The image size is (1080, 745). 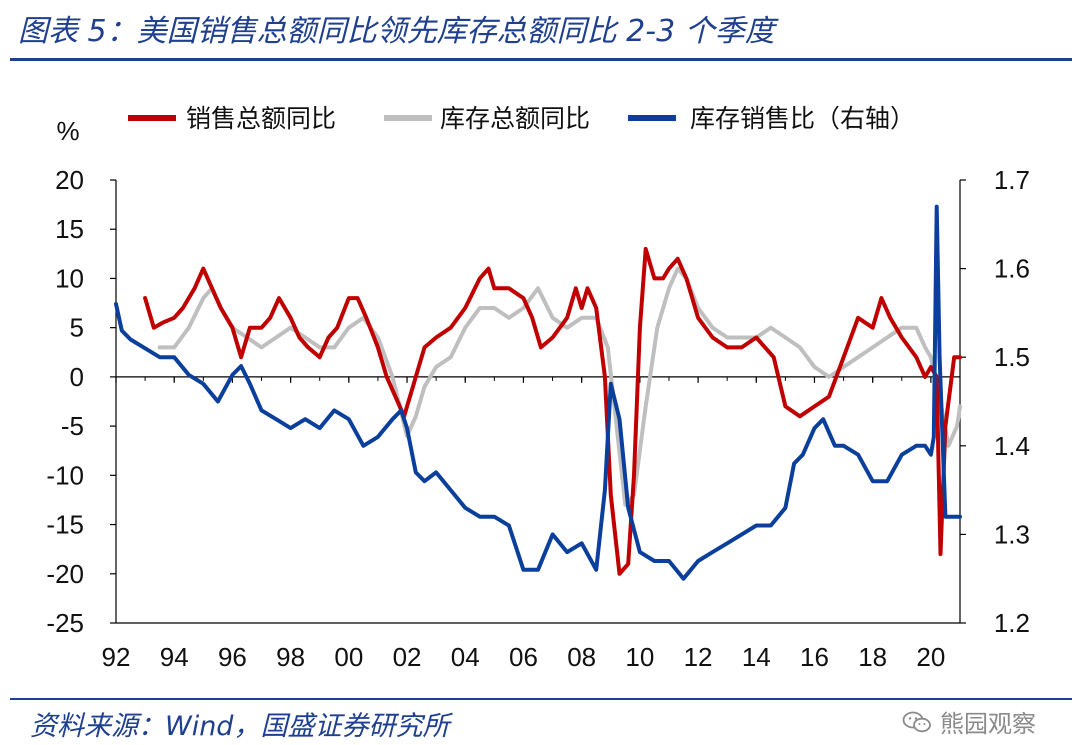 I want to click on x-tick-label: 12, so click(x=698, y=657).